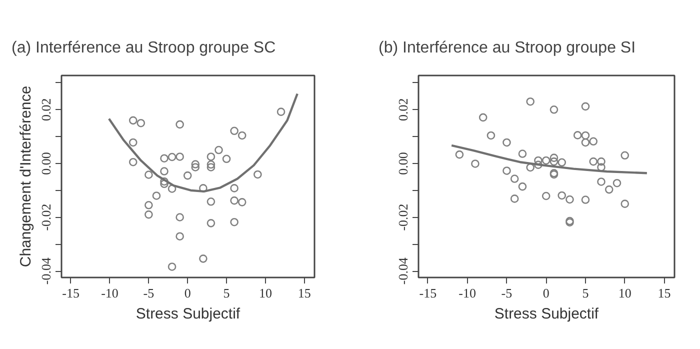 The height and width of the screenshot is (349, 700). I want to click on chart-title: (a) Interférence au Stroop groupe SC, so click(144, 48).